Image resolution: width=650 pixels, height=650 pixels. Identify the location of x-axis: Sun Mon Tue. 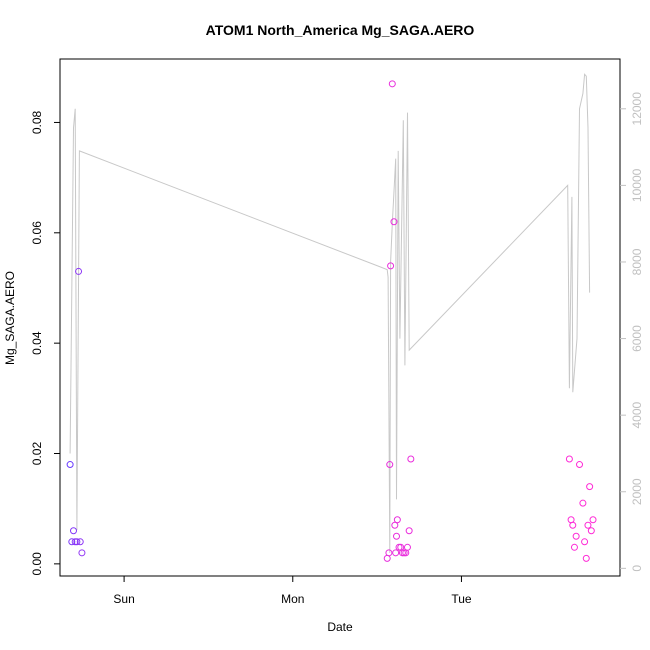
(292, 591).